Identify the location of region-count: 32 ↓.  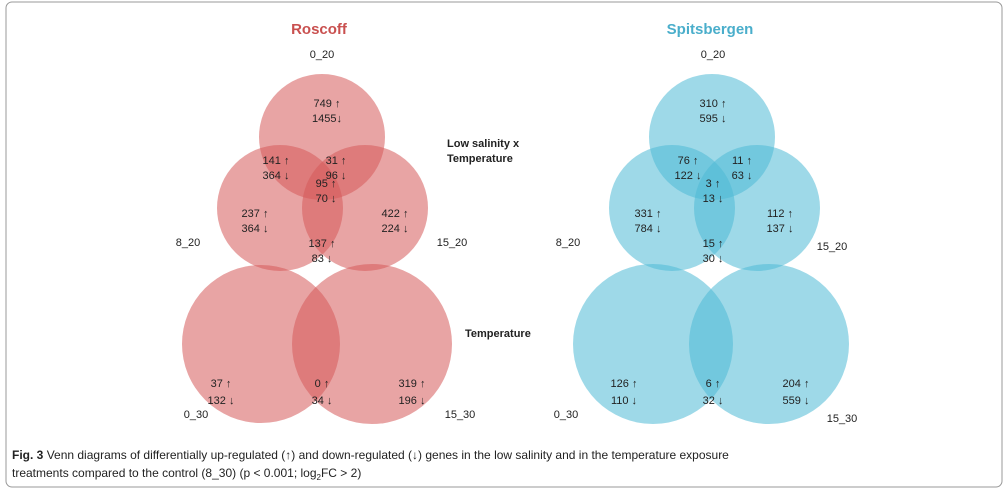
(713, 401).